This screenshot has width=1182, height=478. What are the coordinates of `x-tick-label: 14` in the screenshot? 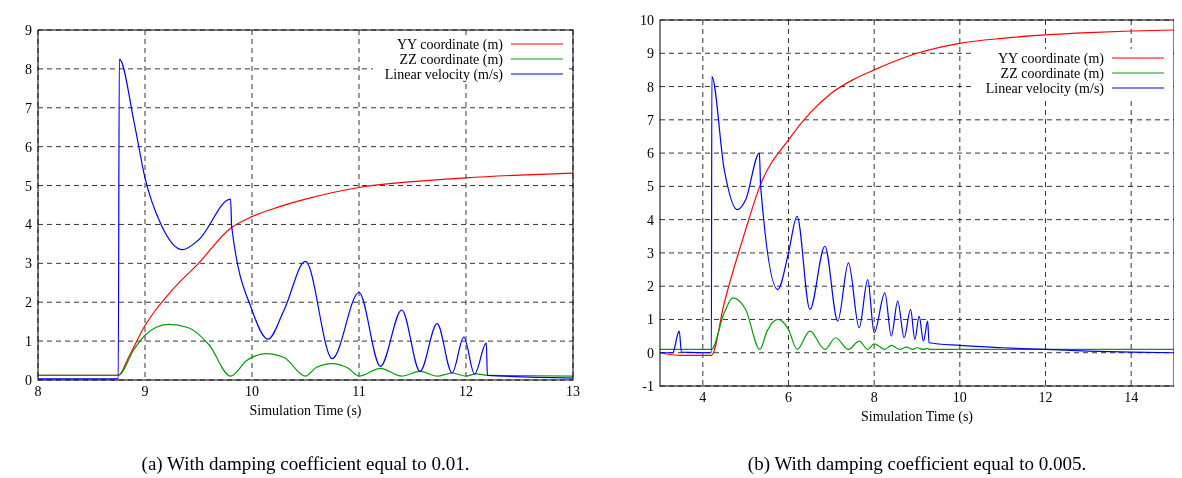 It's located at (1131, 397).